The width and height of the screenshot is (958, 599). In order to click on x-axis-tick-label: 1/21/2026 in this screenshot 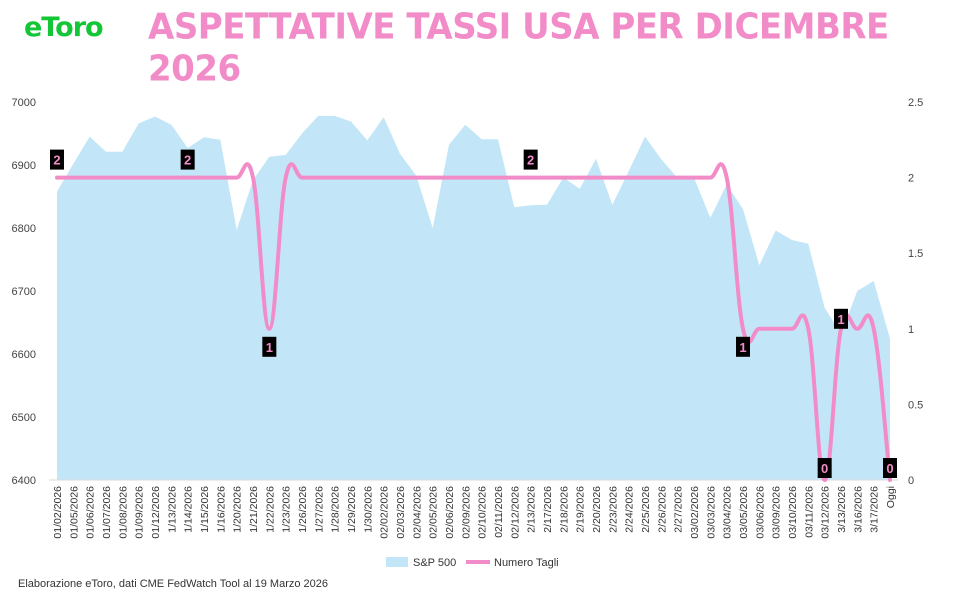, I will do `click(254, 509)`.